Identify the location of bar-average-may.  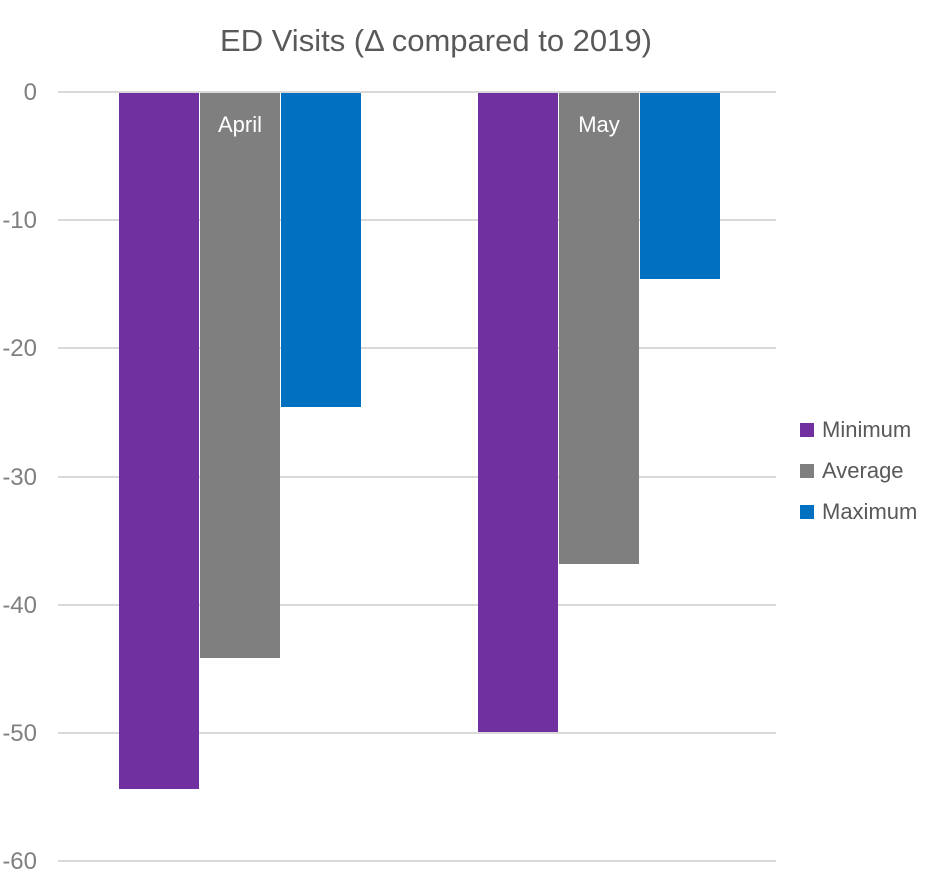
(599, 328).